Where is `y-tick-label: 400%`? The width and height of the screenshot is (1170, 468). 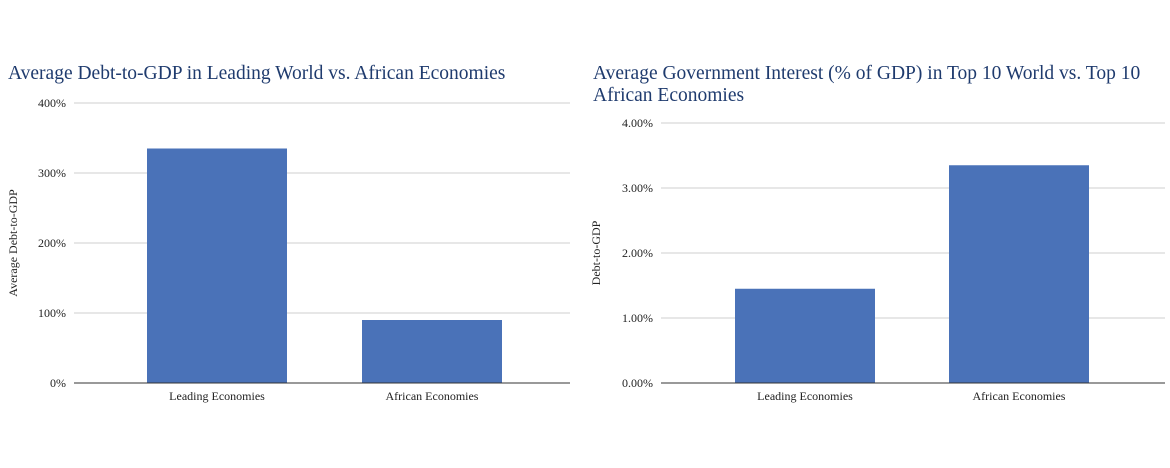 y-tick-label: 400% is located at coordinates (52, 103).